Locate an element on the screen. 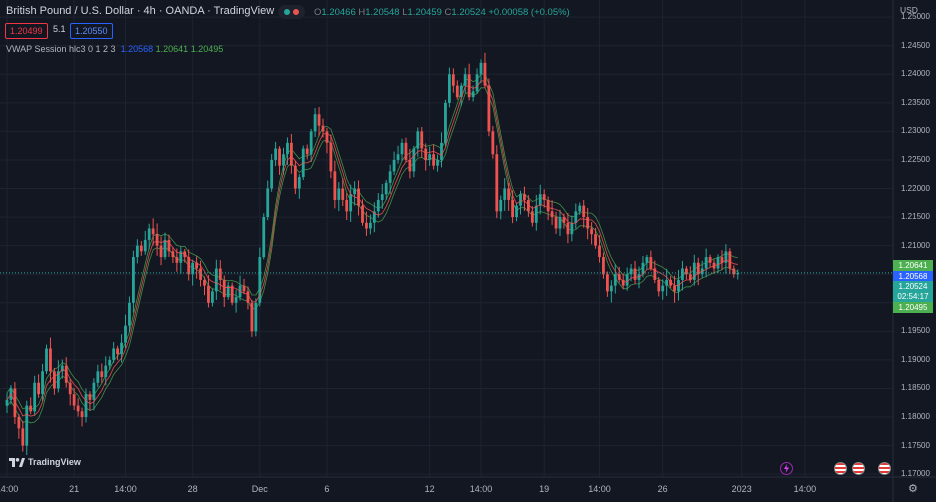 Image resolution: width=936 pixels, height=502 pixels. currency-selector: USD is located at coordinates (909, 10).